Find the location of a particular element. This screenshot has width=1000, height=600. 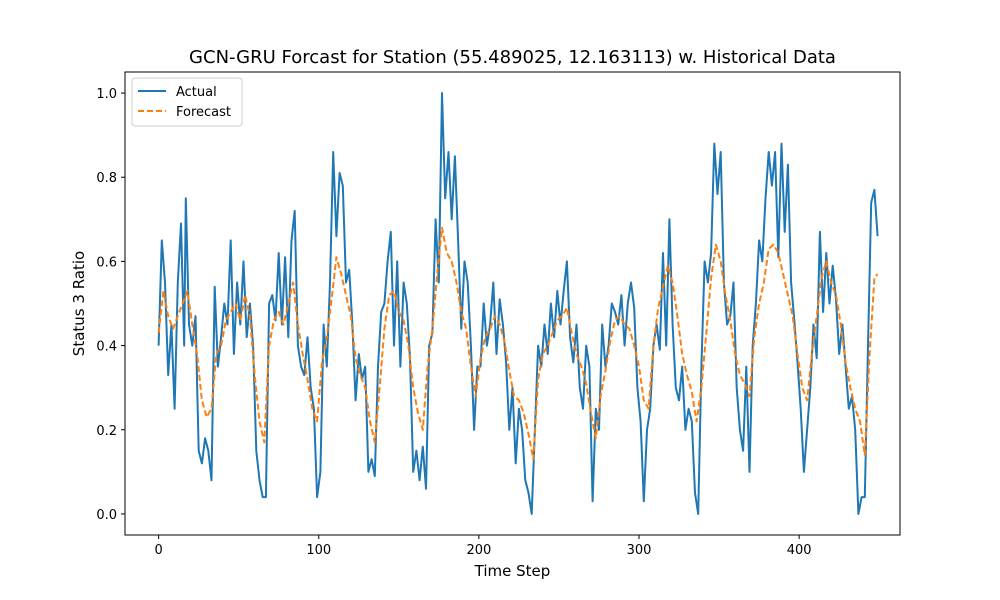

legend-label-forecast: Forecast is located at coordinates (203, 112).